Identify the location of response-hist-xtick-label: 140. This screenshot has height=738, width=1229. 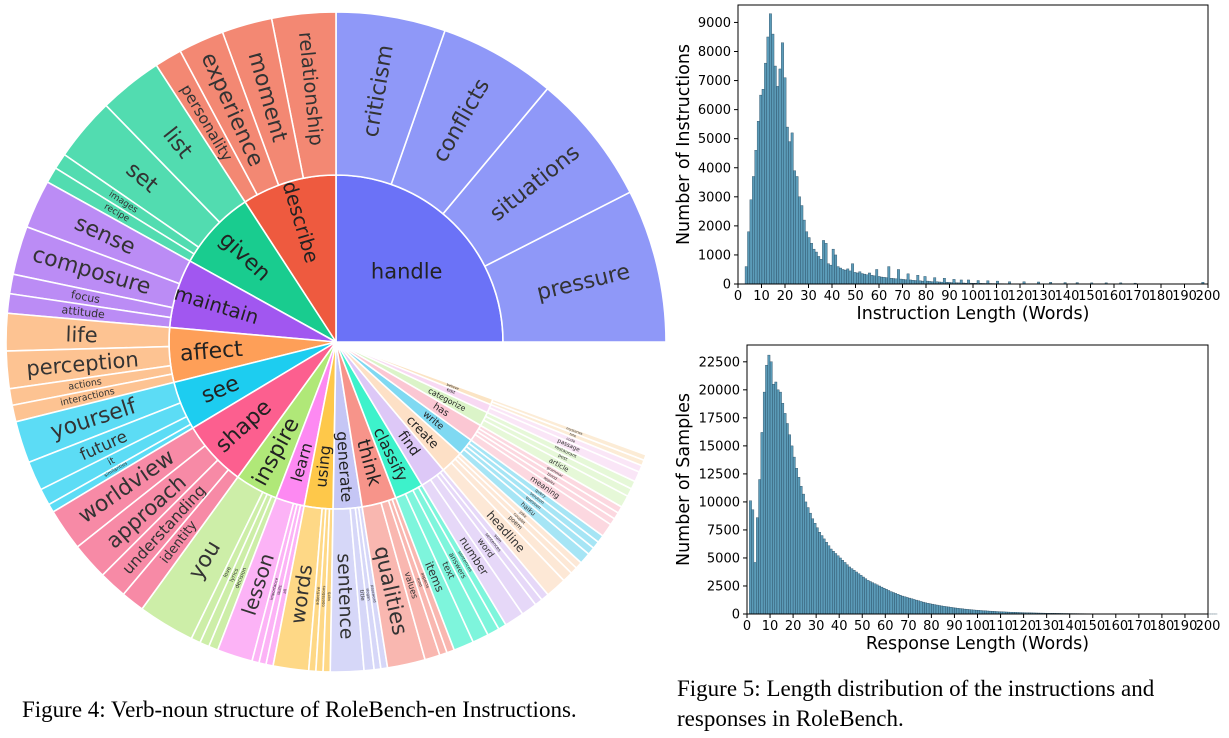
(1069, 626).